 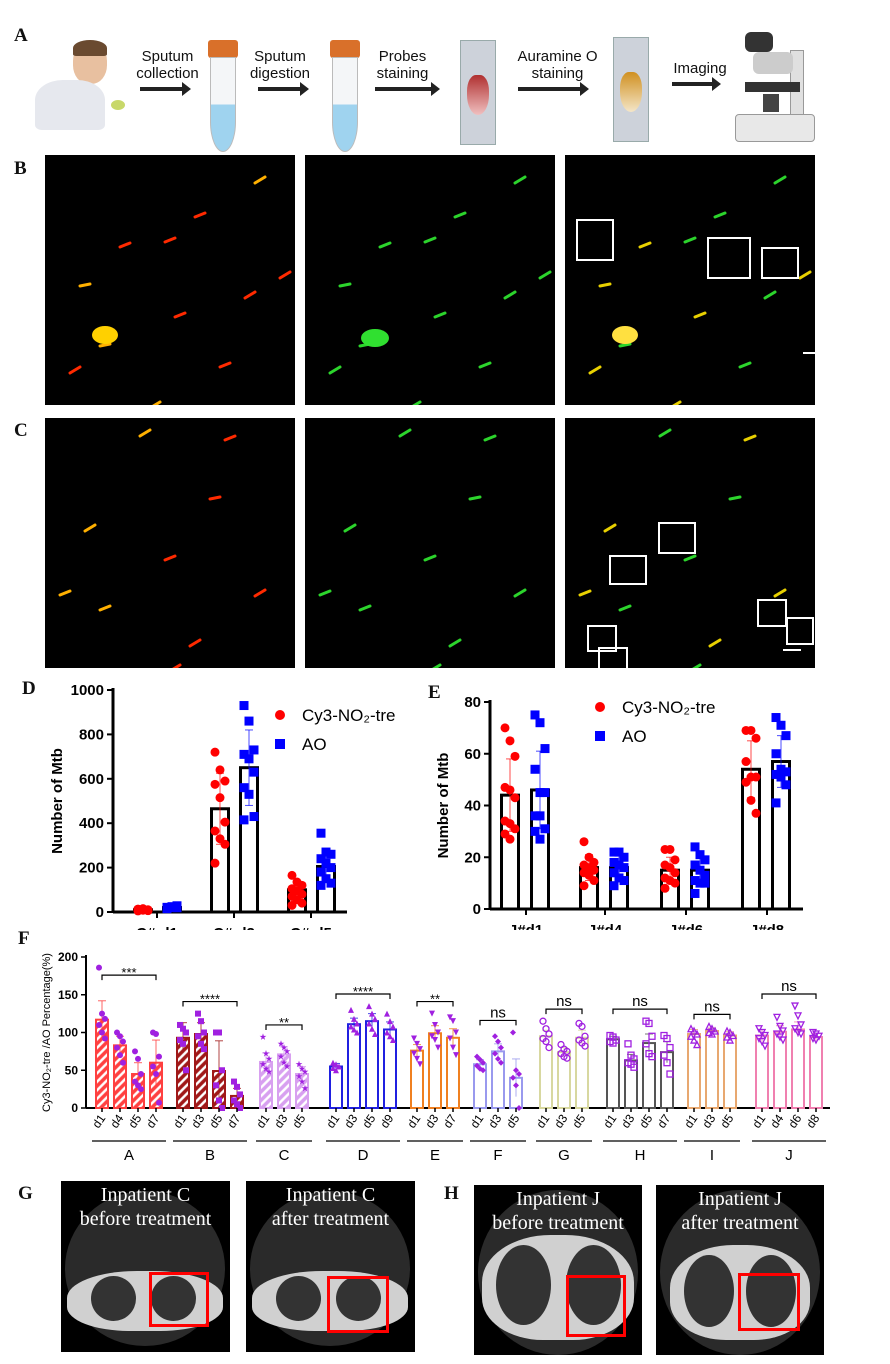 What do you see at coordinates (634, 736) in the screenshot?
I see `legend-label: AO` at bounding box center [634, 736].